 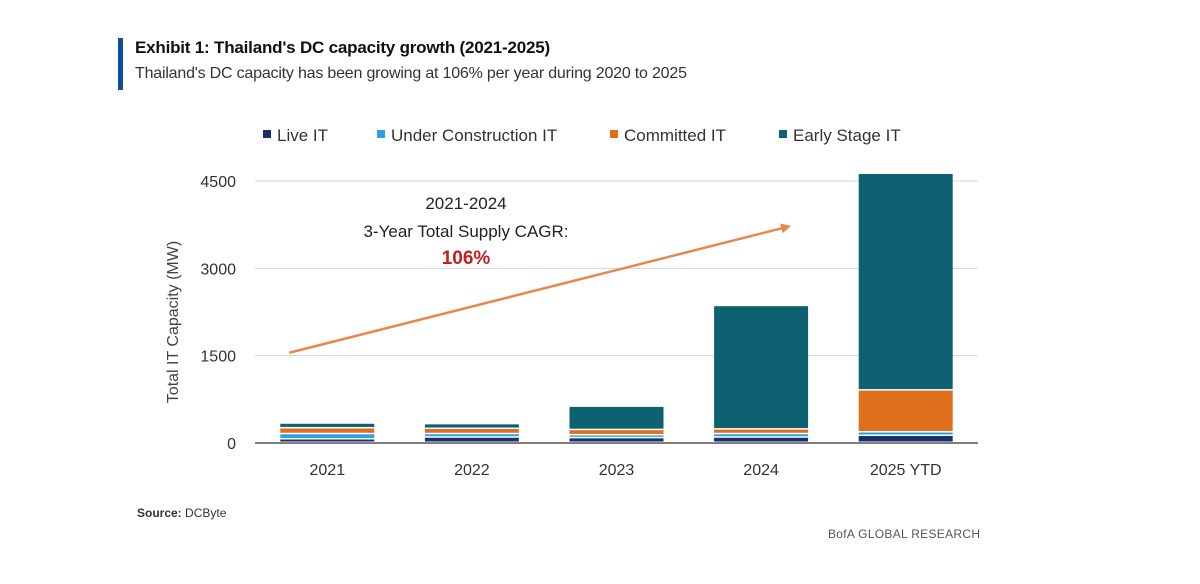 What do you see at coordinates (206, 513) in the screenshot?
I see `source-value: DCByte` at bounding box center [206, 513].